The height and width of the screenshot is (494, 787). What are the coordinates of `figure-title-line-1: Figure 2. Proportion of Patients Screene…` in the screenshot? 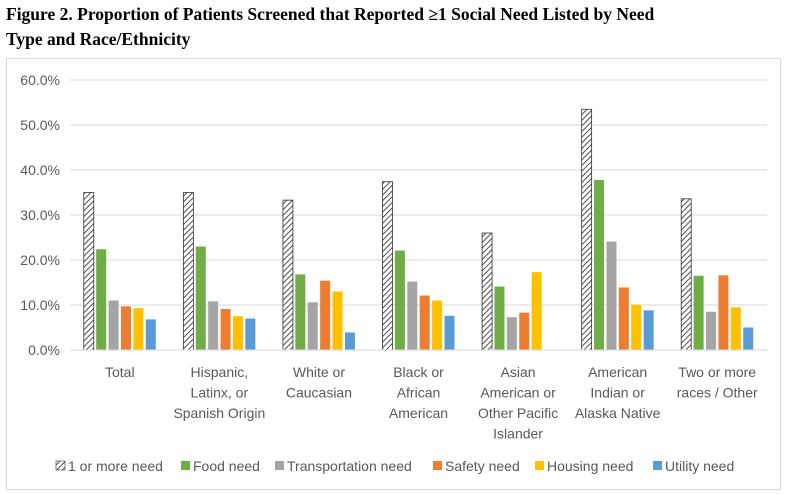 It's located at (330, 14).